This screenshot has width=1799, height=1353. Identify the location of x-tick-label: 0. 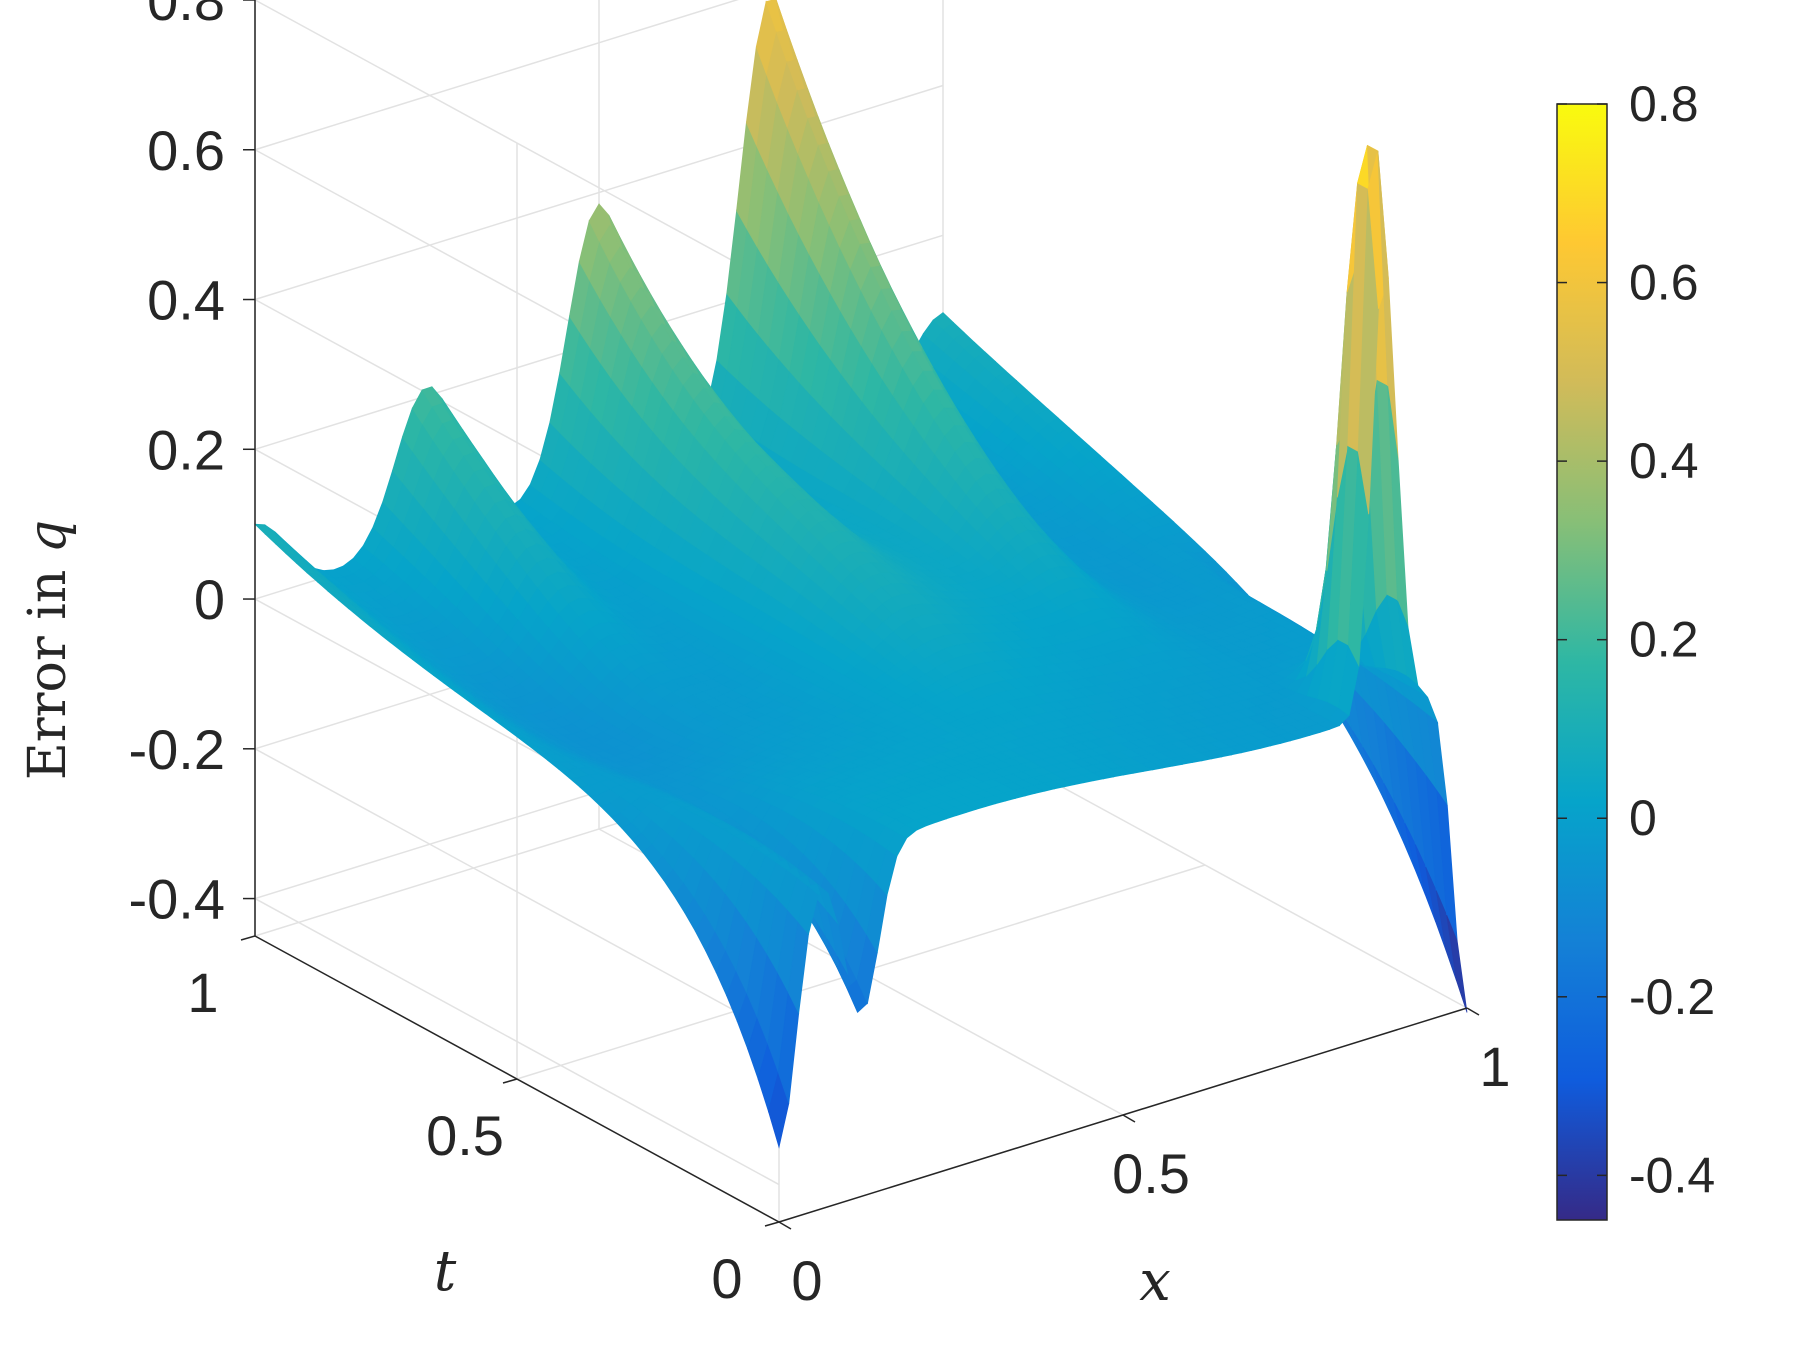
(806, 1280).